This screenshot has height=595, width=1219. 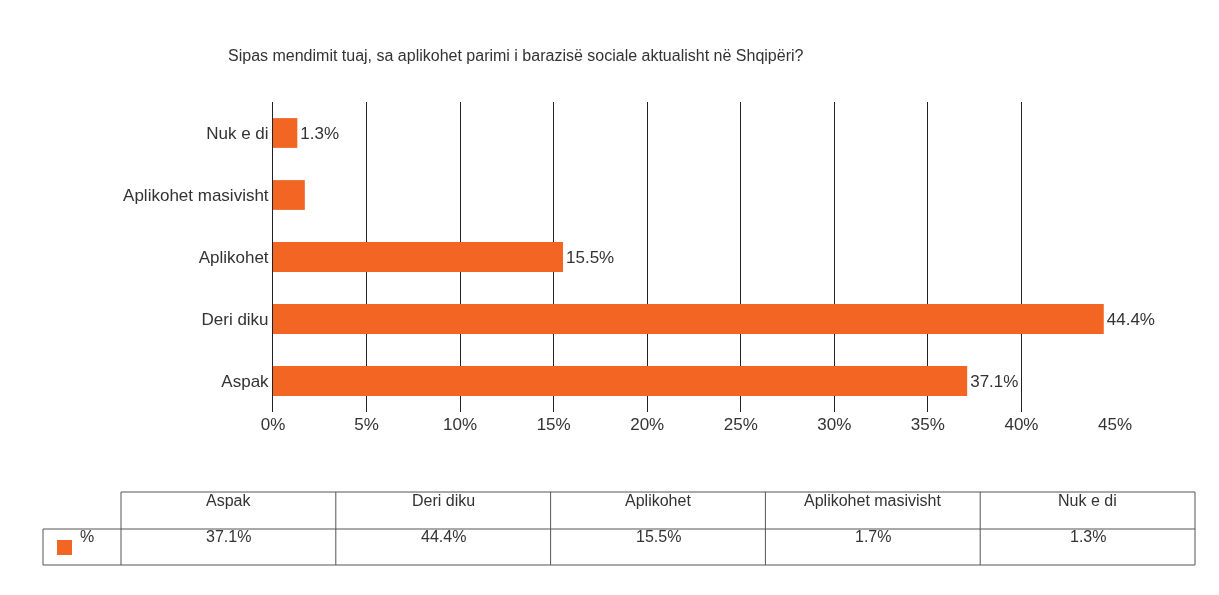 I want to click on data-label: 44.4%, so click(x=1130, y=319).